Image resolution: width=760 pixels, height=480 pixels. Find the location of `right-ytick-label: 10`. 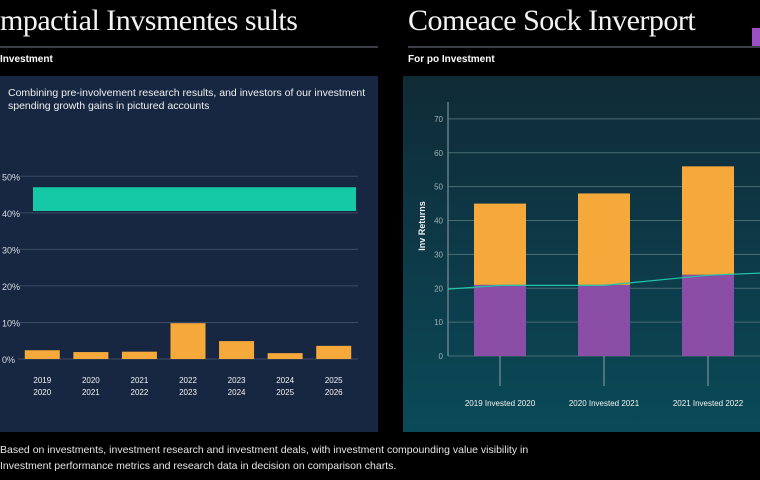

right-ytick-label: 10 is located at coordinates (438, 322).